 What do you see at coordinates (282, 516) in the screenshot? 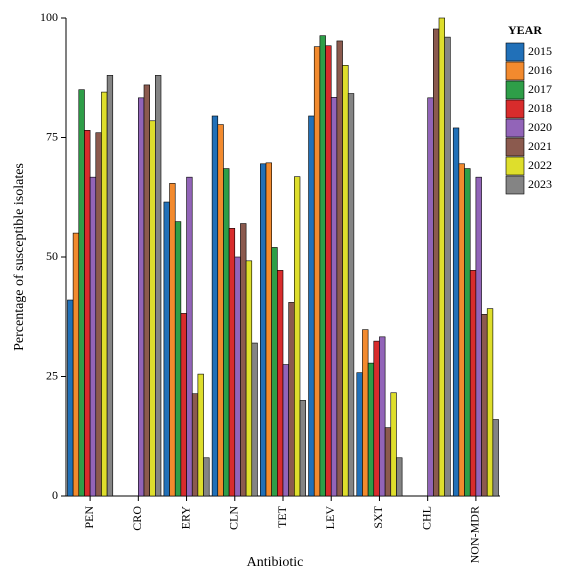
I see `x-tick-label: TET` at bounding box center [282, 516].